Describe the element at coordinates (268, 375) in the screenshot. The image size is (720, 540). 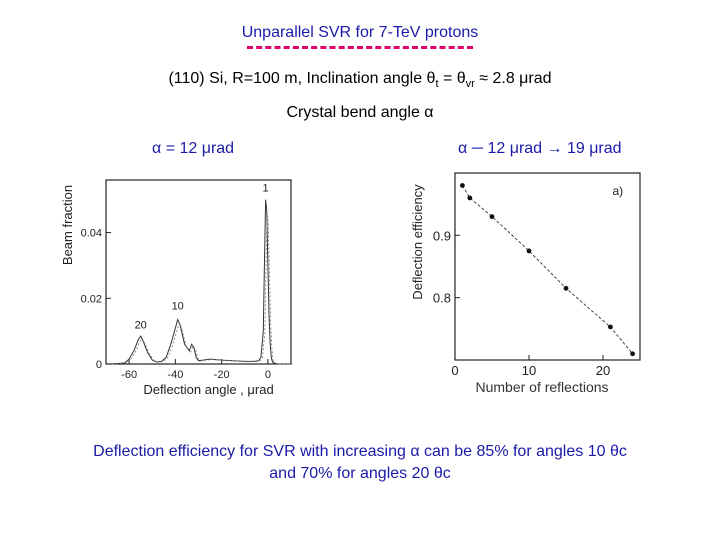
I see `left-x-tick-label-3: 0` at that location.